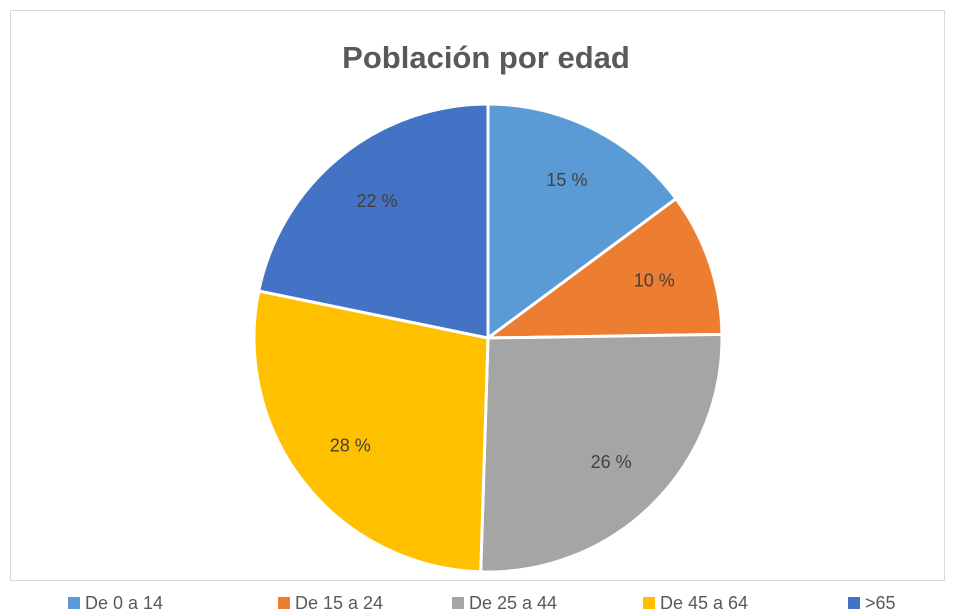  I want to click on legend-label: De 45 a 64, so click(704, 603).